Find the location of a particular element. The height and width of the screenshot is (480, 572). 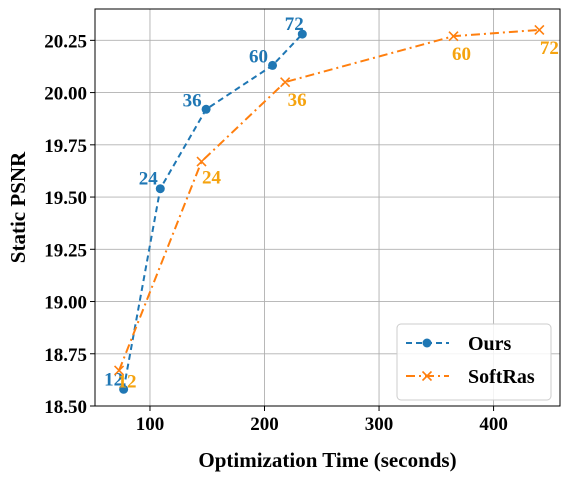

y-tick-label: 19.50 is located at coordinates (65, 198).